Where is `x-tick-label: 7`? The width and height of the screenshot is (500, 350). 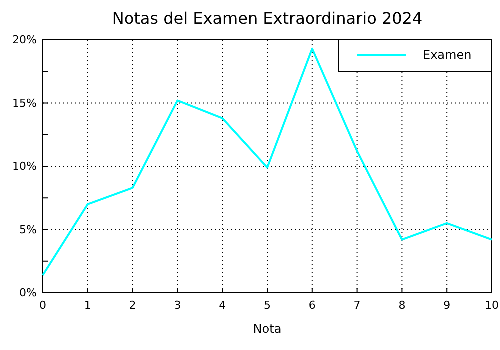 x-tick-label: 7 is located at coordinates (357, 305).